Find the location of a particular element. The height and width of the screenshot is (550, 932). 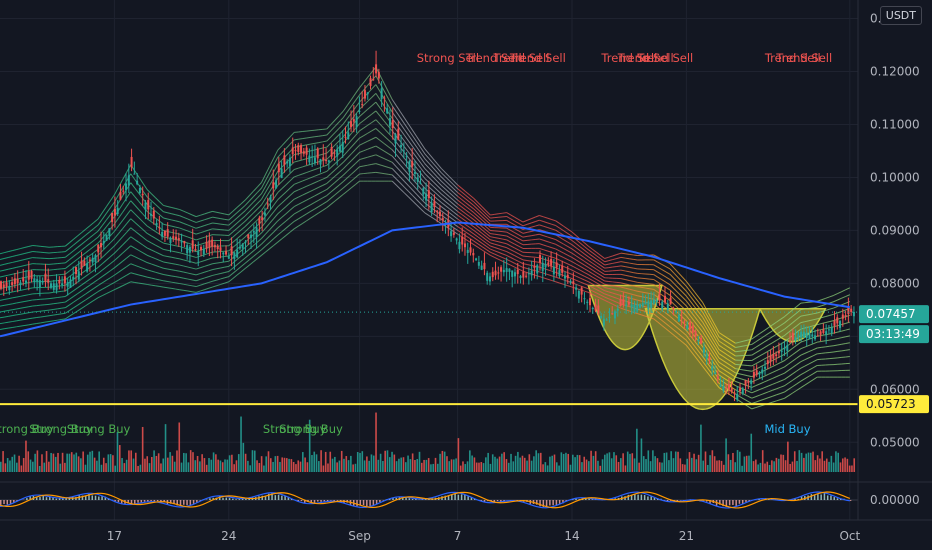

cup-patterns is located at coordinates (707, 347).